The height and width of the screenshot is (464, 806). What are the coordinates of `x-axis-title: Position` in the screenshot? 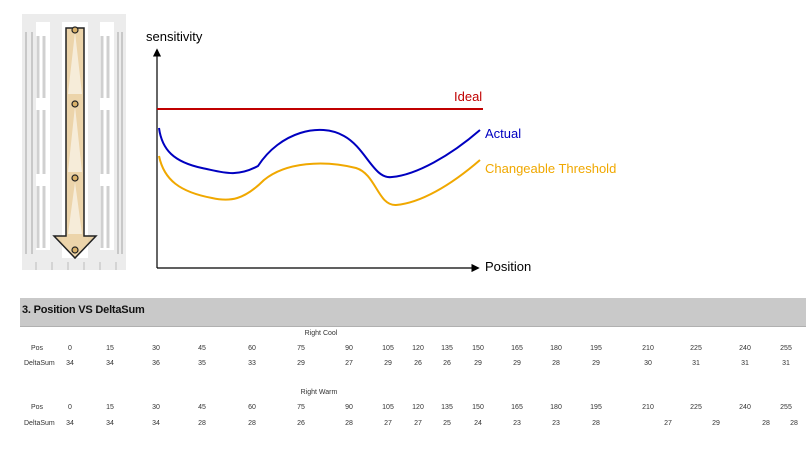 It's located at (508, 266).